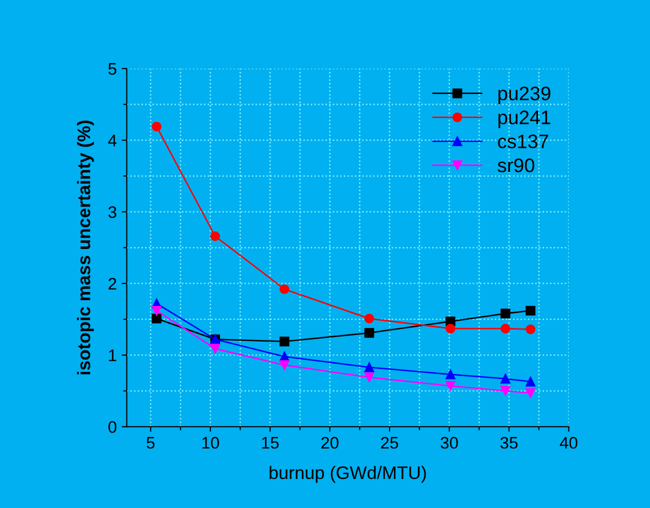 The image size is (650, 508). What do you see at coordinates (112, 356) in the screenshot?
I see `y-tick-label: 1` at bounding box center [112, 356].